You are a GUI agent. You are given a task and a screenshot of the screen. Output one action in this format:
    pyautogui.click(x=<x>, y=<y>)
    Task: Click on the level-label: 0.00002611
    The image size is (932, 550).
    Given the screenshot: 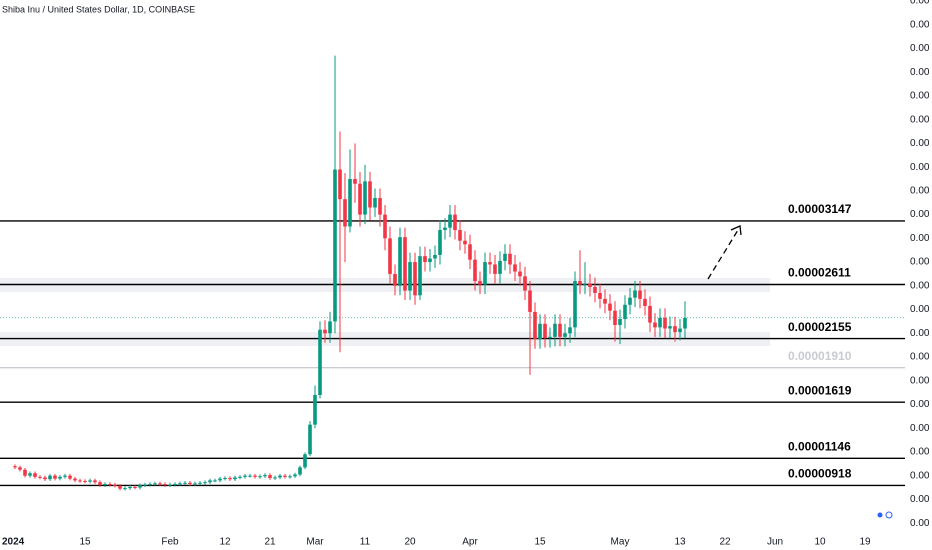 What is the action you would take?
    pyautogui.click(x=819, y=273)
    